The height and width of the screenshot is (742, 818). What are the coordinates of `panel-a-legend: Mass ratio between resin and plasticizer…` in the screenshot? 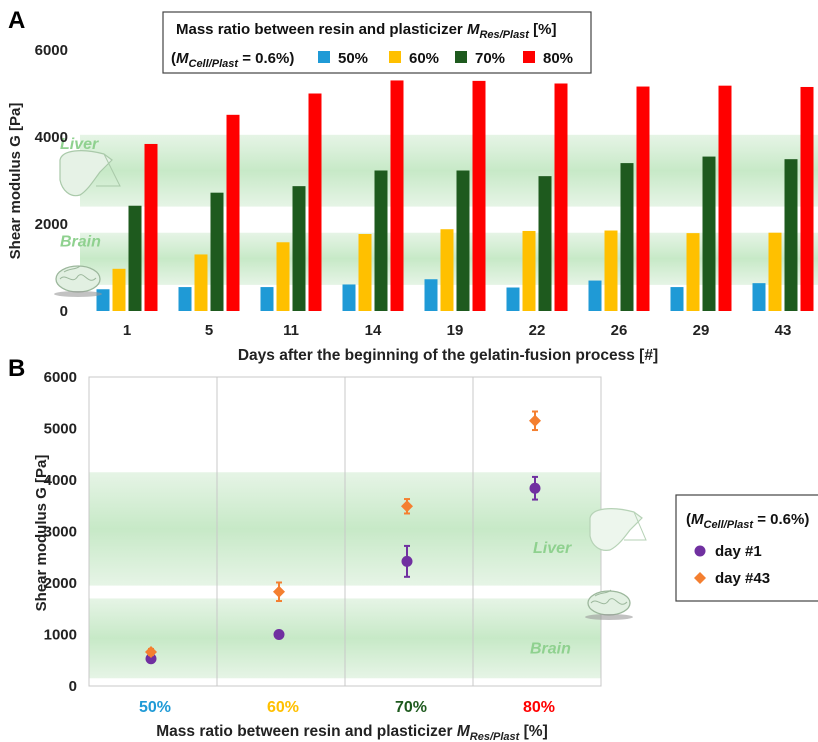 It's located at (377, 42).